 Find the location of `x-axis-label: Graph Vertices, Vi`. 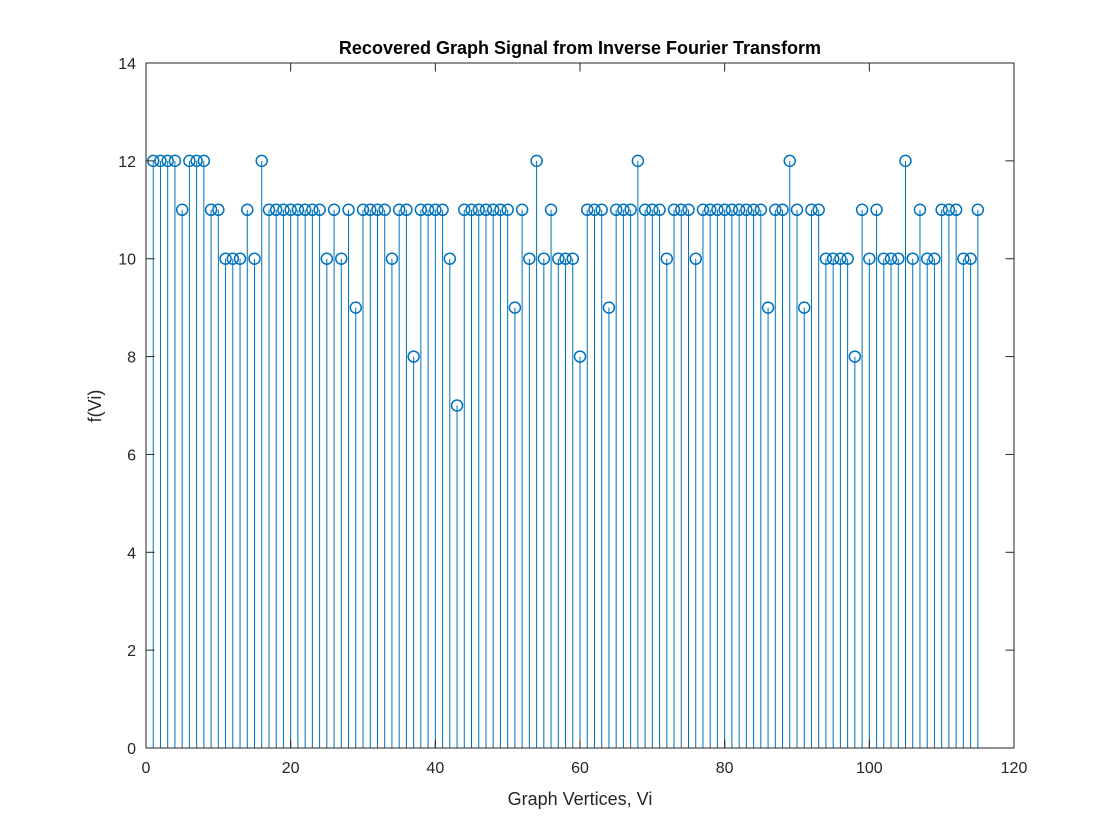

x-axis-label: Graph Vertices, Vi is located at coordinates (580, 799).